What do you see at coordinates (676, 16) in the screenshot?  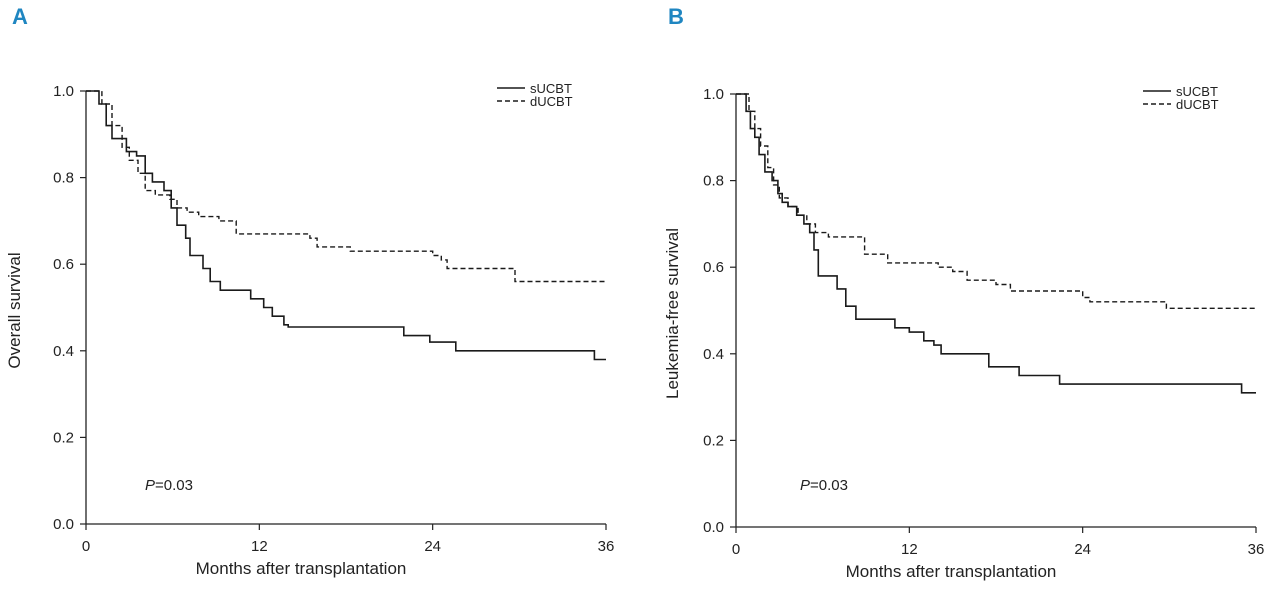 I see `panel-label-b: B` at bounding box center [676, 16].